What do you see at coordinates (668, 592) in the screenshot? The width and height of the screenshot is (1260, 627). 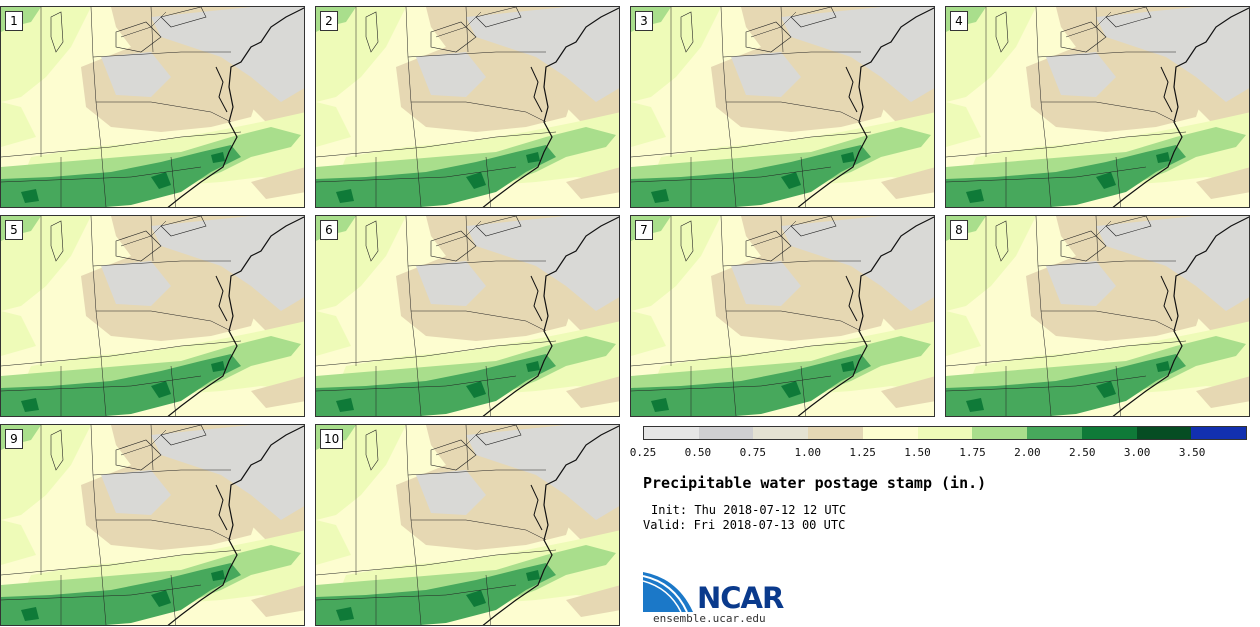 I see `ncar-logo-icon` at bounding box center [668, 592].